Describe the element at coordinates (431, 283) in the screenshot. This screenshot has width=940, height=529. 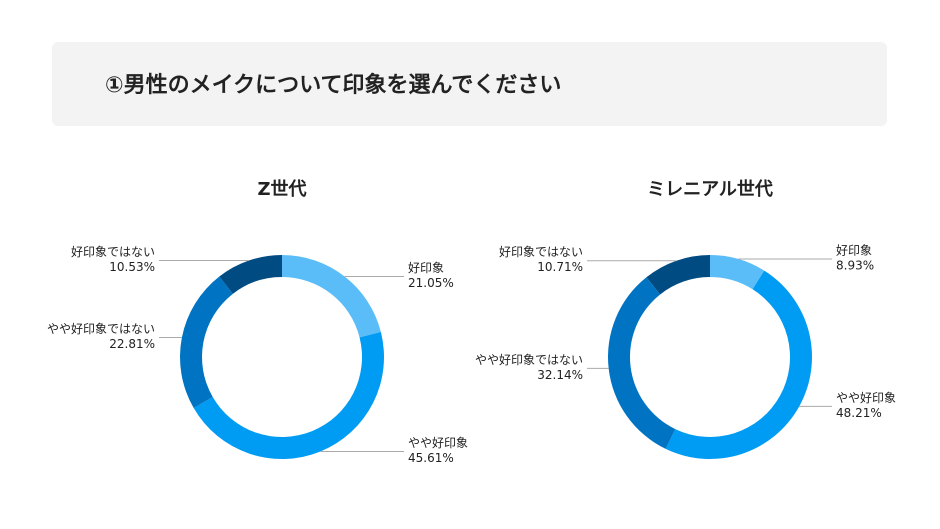
I see `slice-value-label: 21.05%` at that location.